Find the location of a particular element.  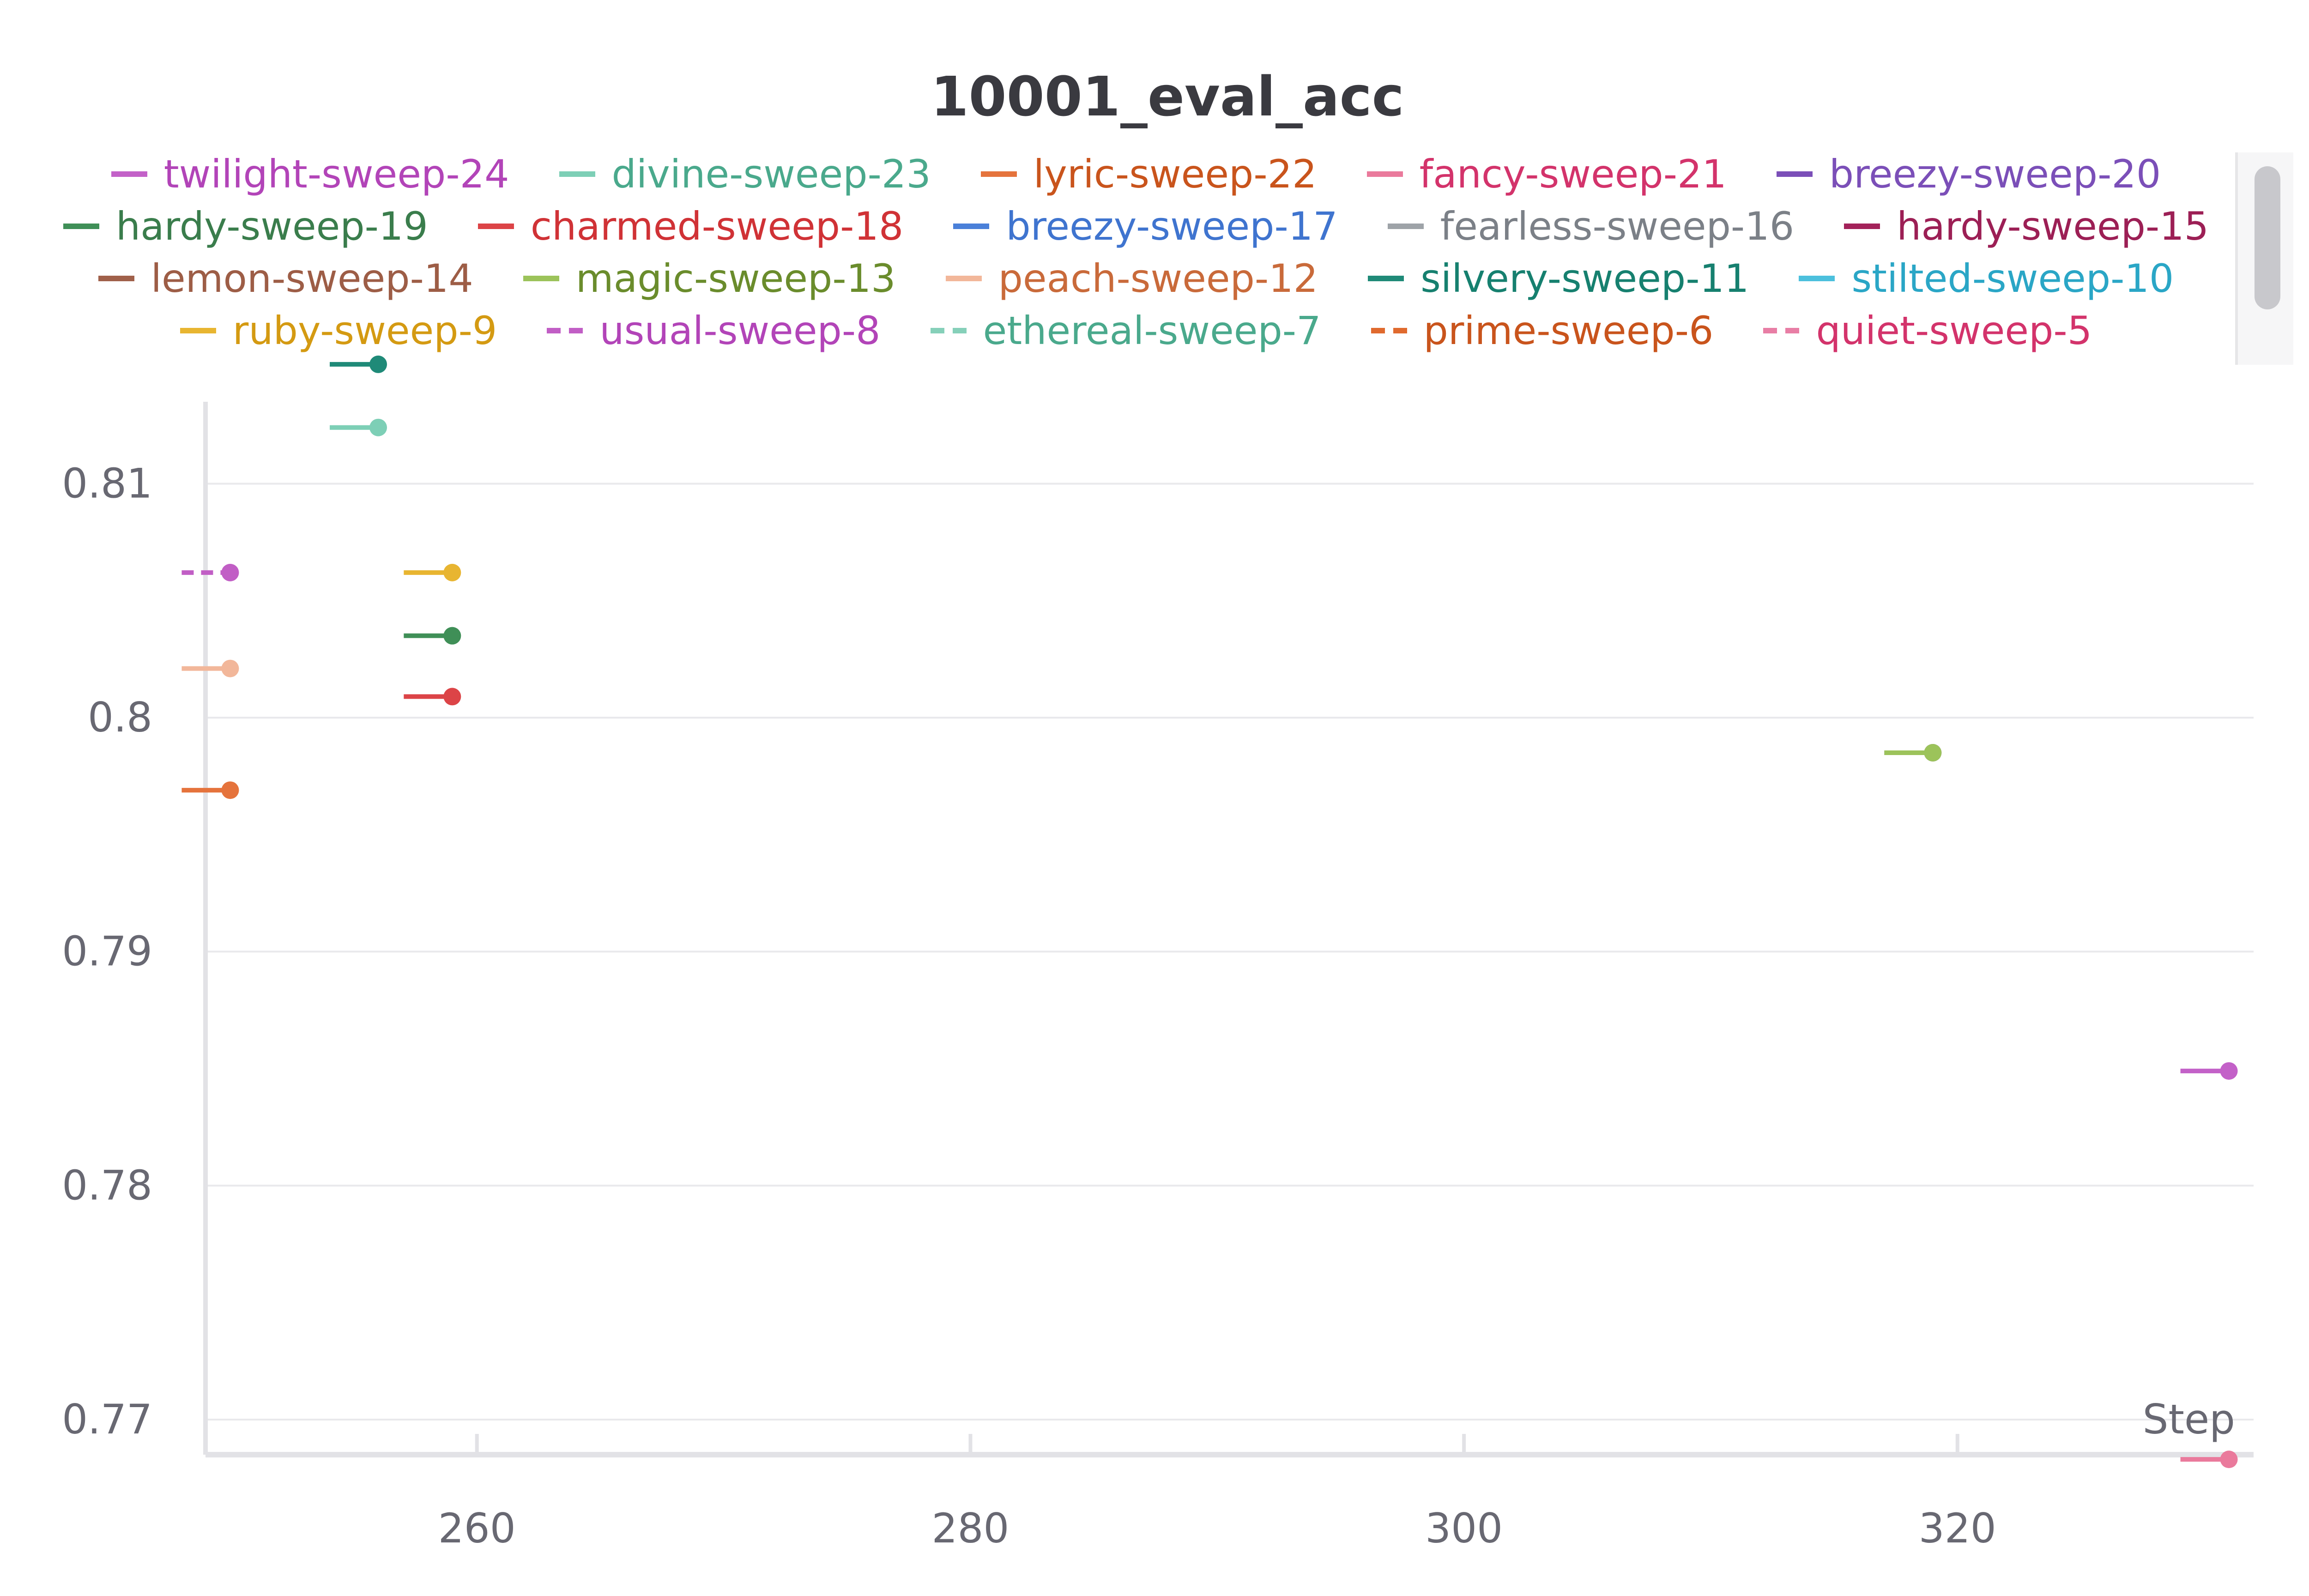

x-tick-labels: 260 280 300 320 is located at coordinates (1217, 1528).